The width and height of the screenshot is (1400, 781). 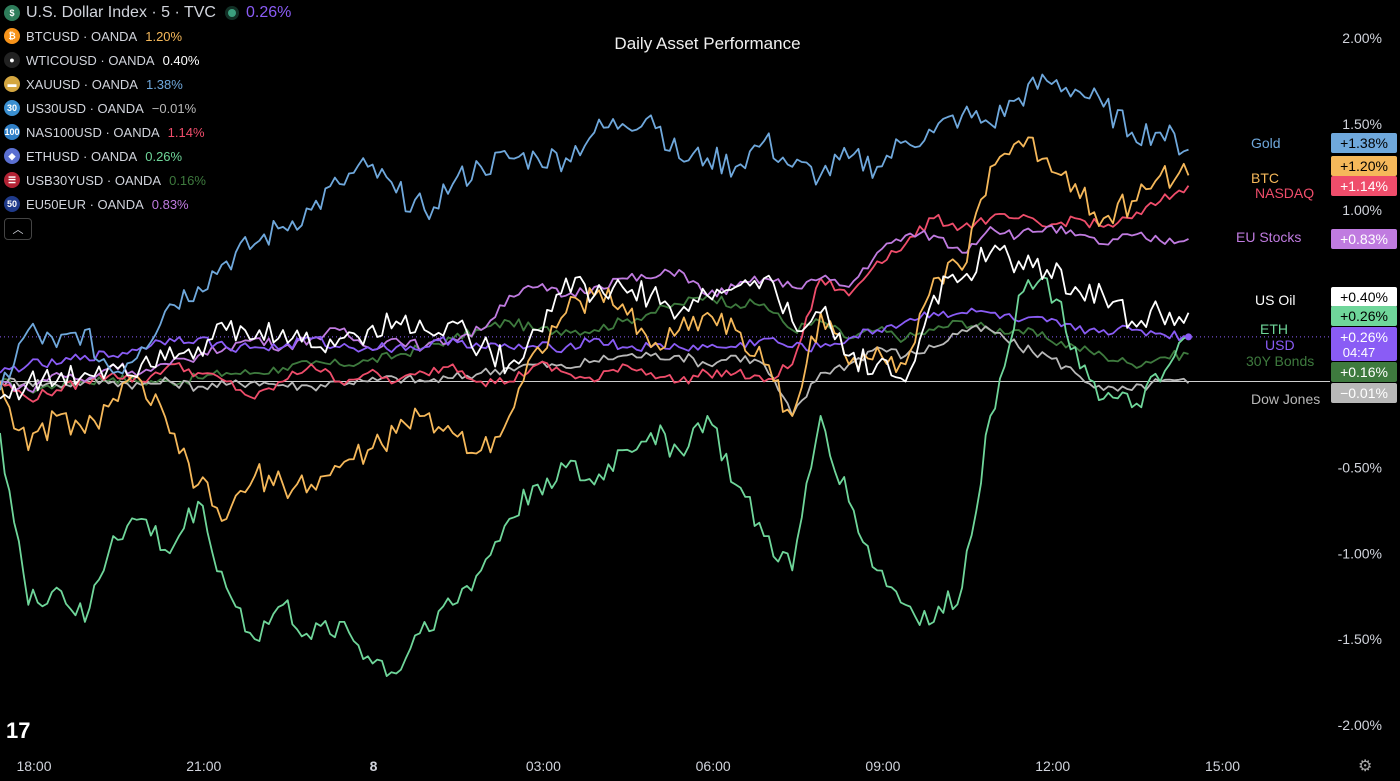 I want to click on symbol-badge-icon: ₿, so click(x=12, y=36).